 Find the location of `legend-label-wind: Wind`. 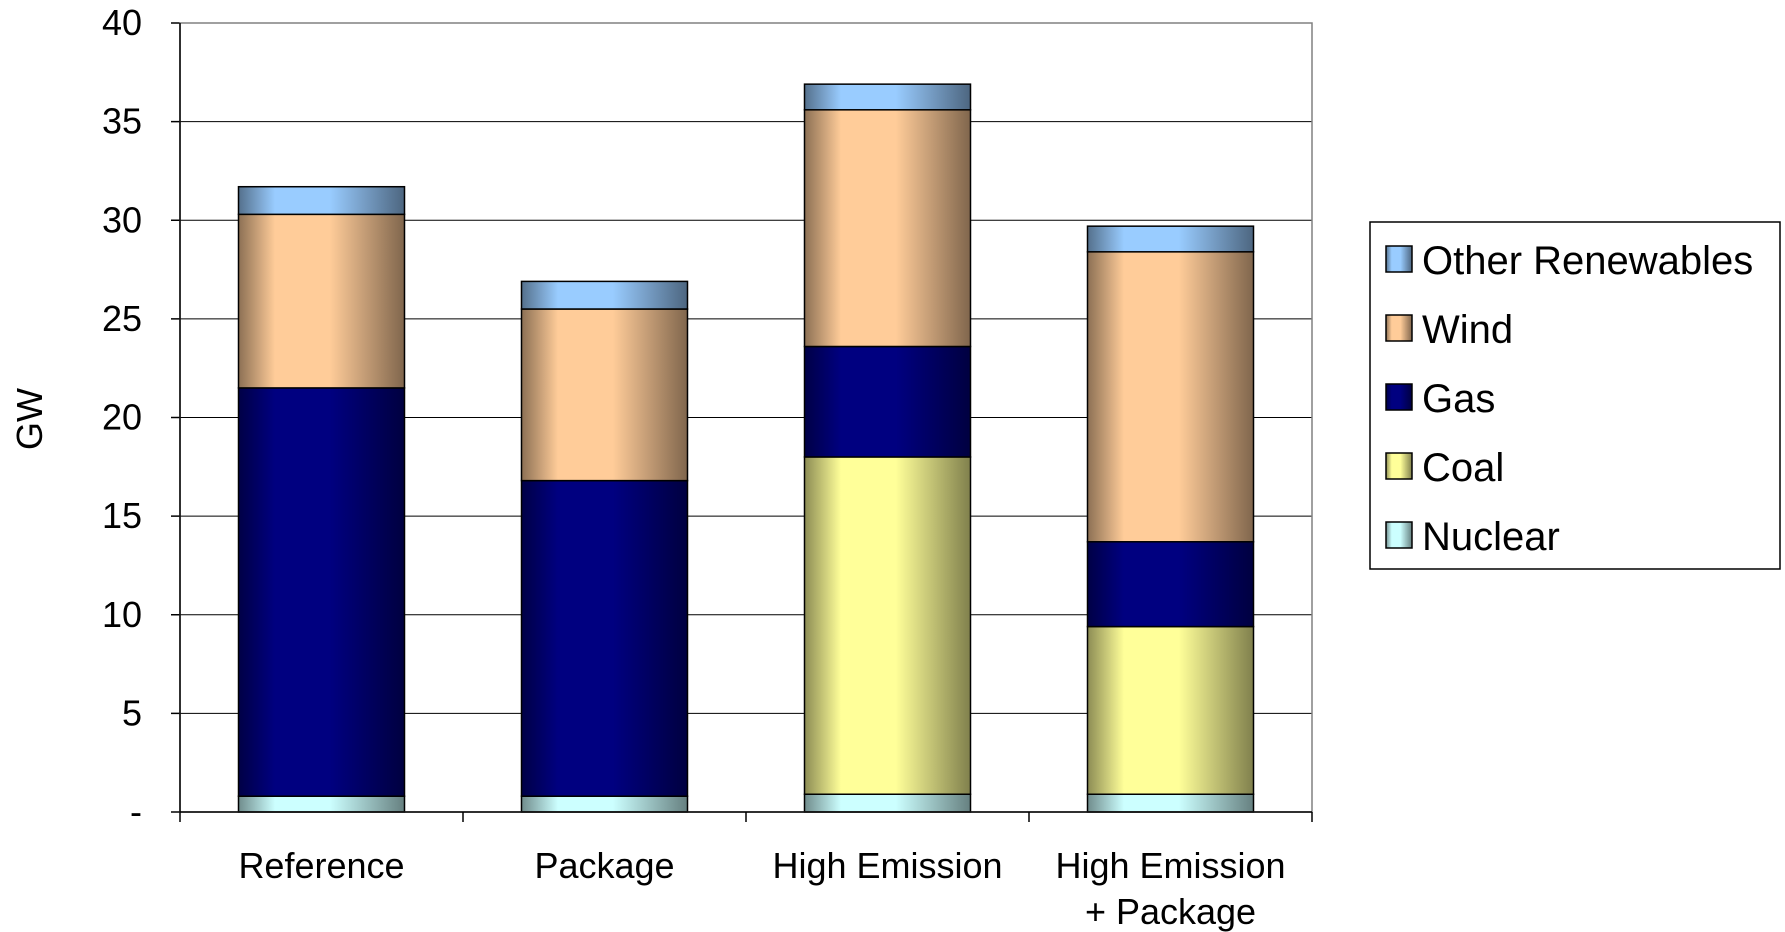

legend-label-wind: Wind is located at coordinates (1467, 330).